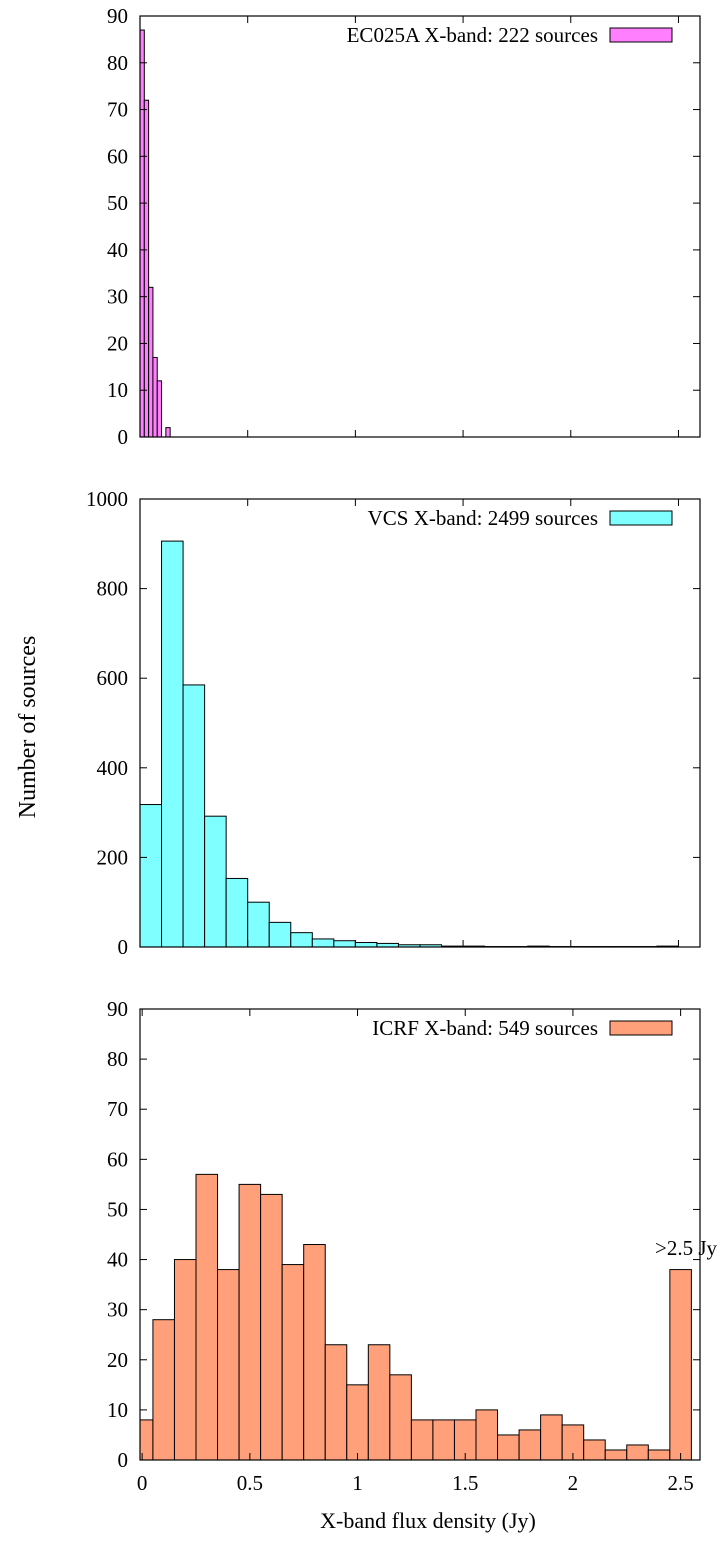 This screenshot has height=1544, width=727. Describe the element at coordinates (428, 1520) in the screenshot. I see `x-axis-label: X-band flux density (Jy)` at that location.